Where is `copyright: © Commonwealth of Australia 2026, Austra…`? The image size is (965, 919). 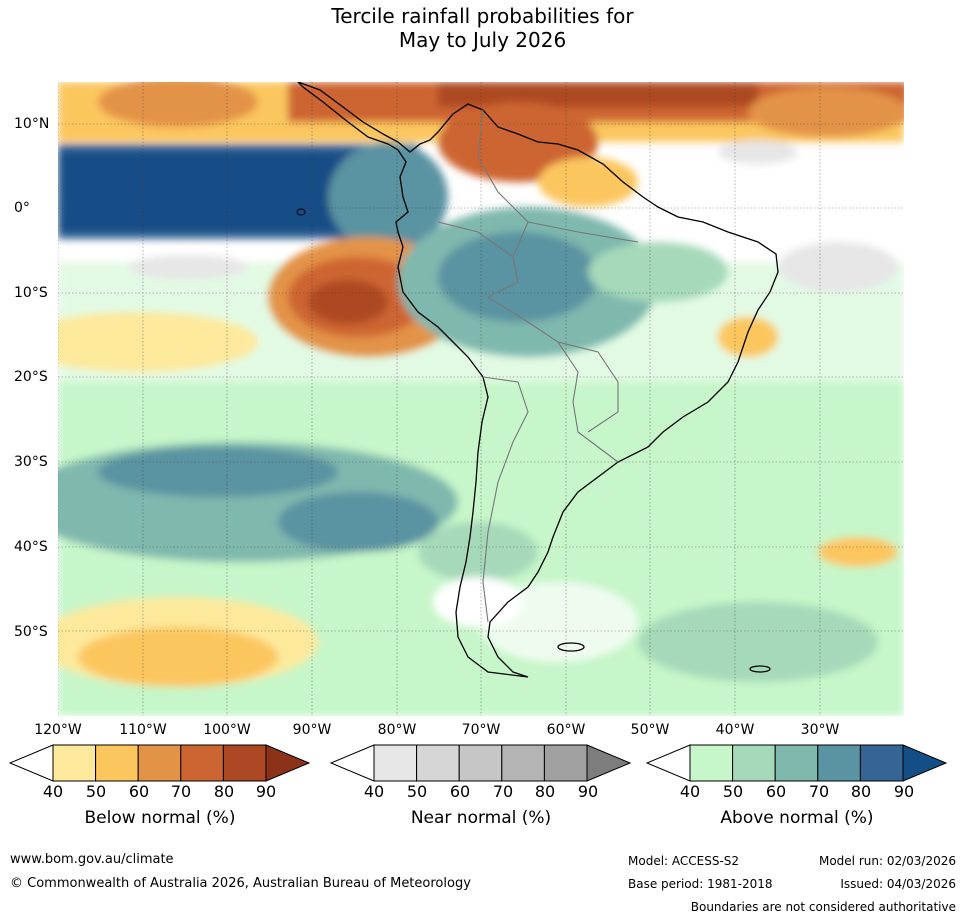
copyright: © Commonwealth of Australia 2026, Austra… is located at coordinates (240, 883).